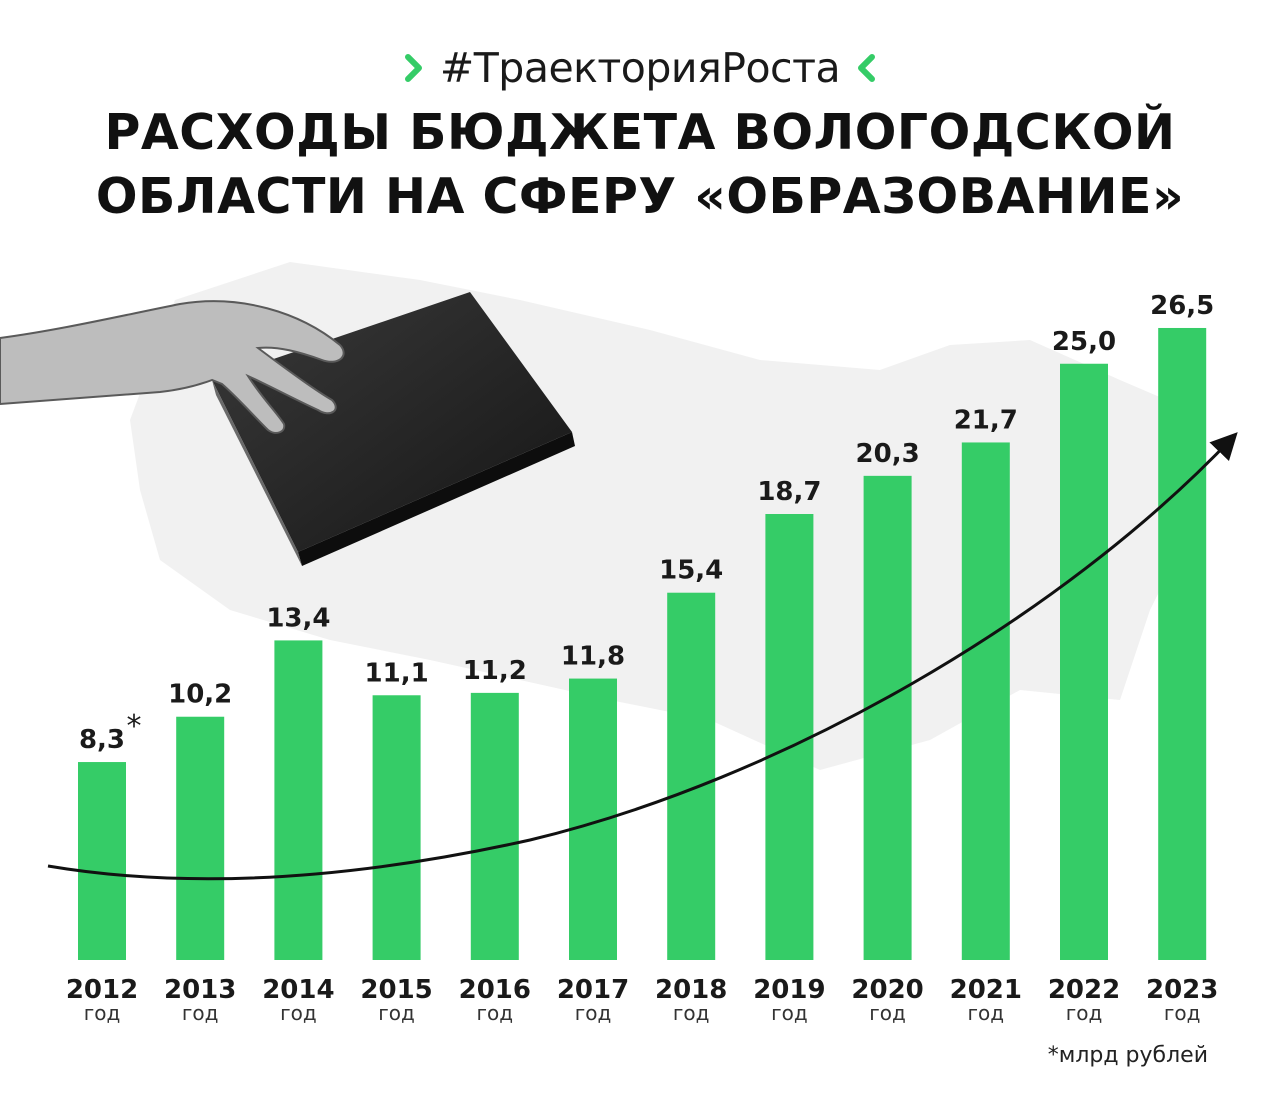 This screenshot has width=1280, height=1101. What do you see at coordinates (102, 740) in the screenshot?
I see `value-label-2012: 8,3` at bounding box center [102, 740].